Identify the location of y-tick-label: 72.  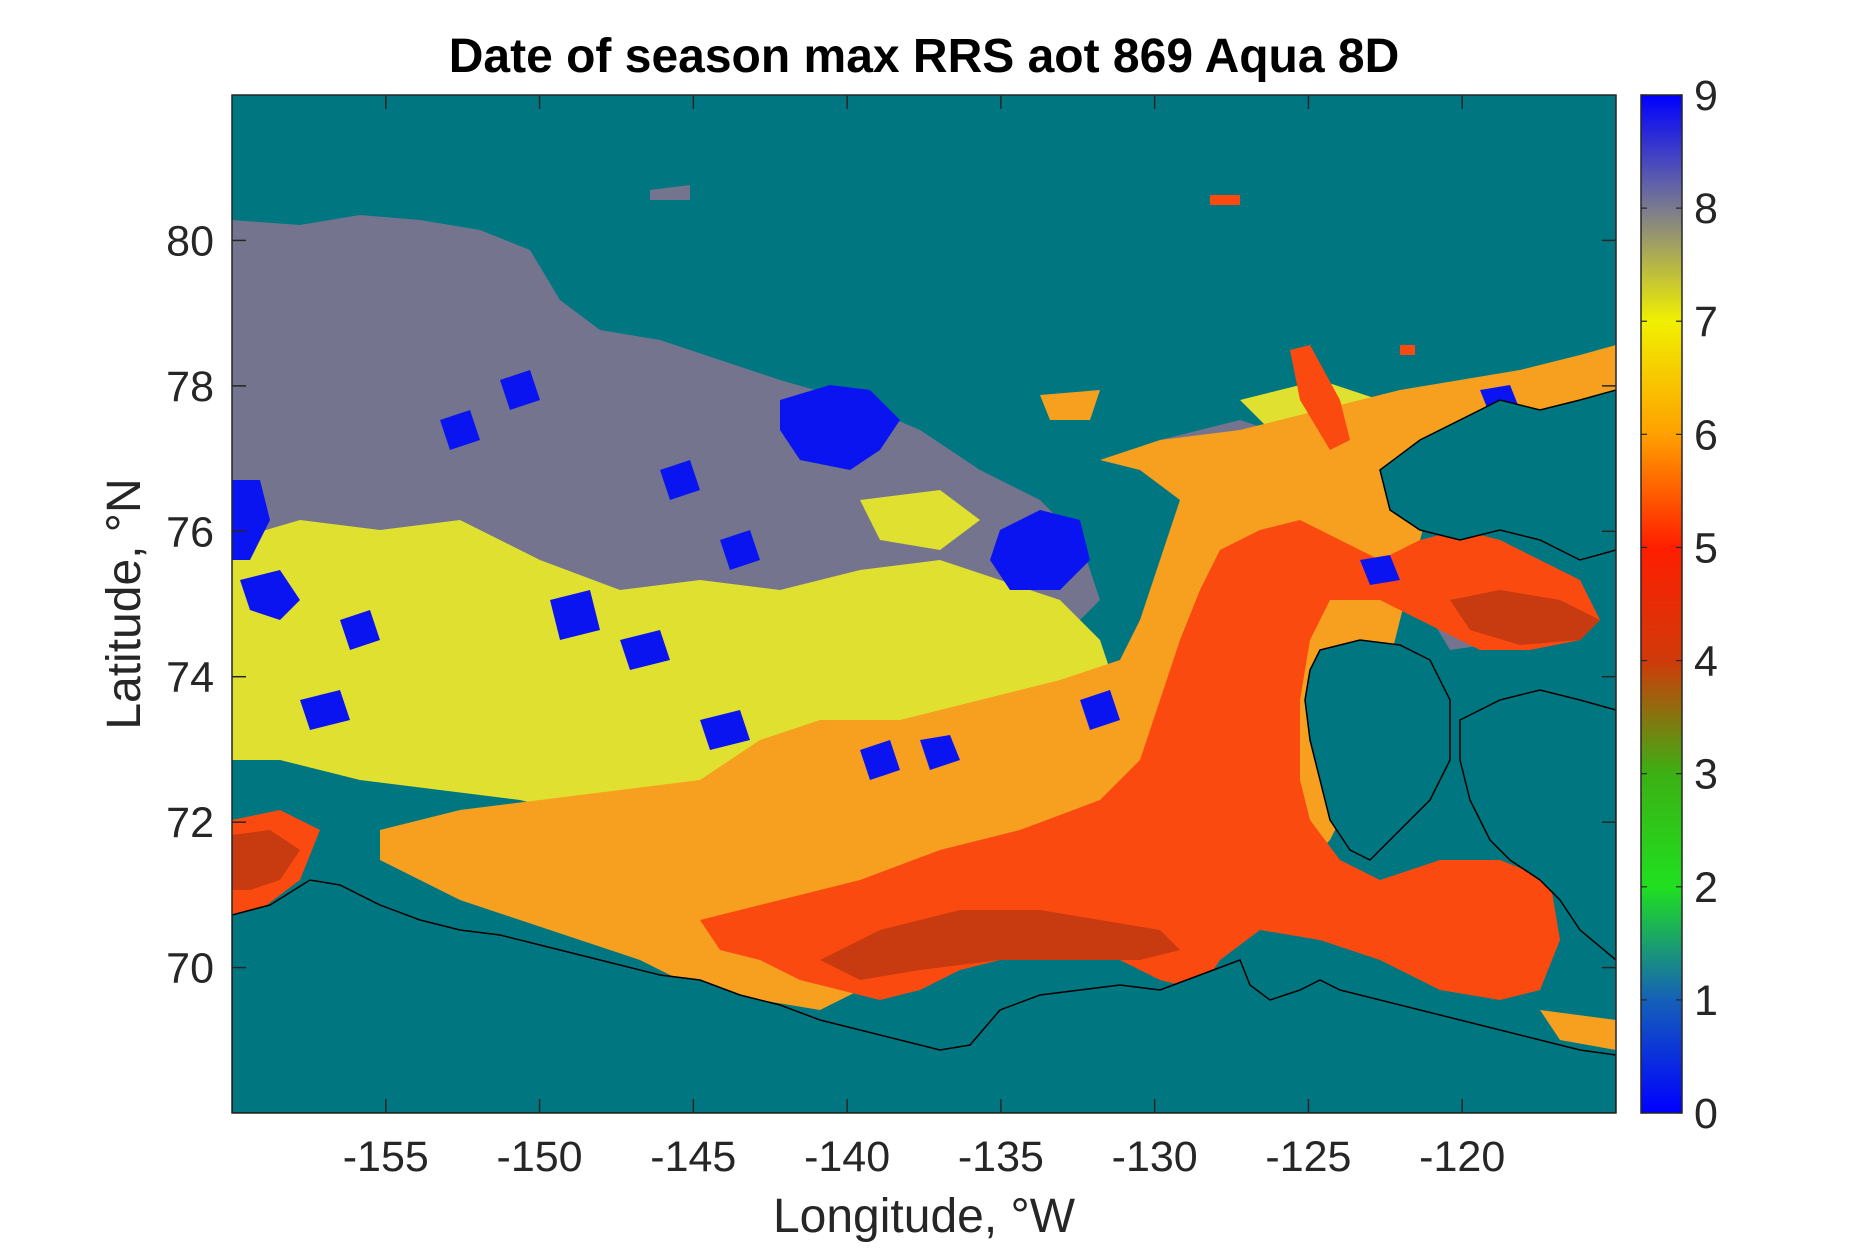
(190, 823).